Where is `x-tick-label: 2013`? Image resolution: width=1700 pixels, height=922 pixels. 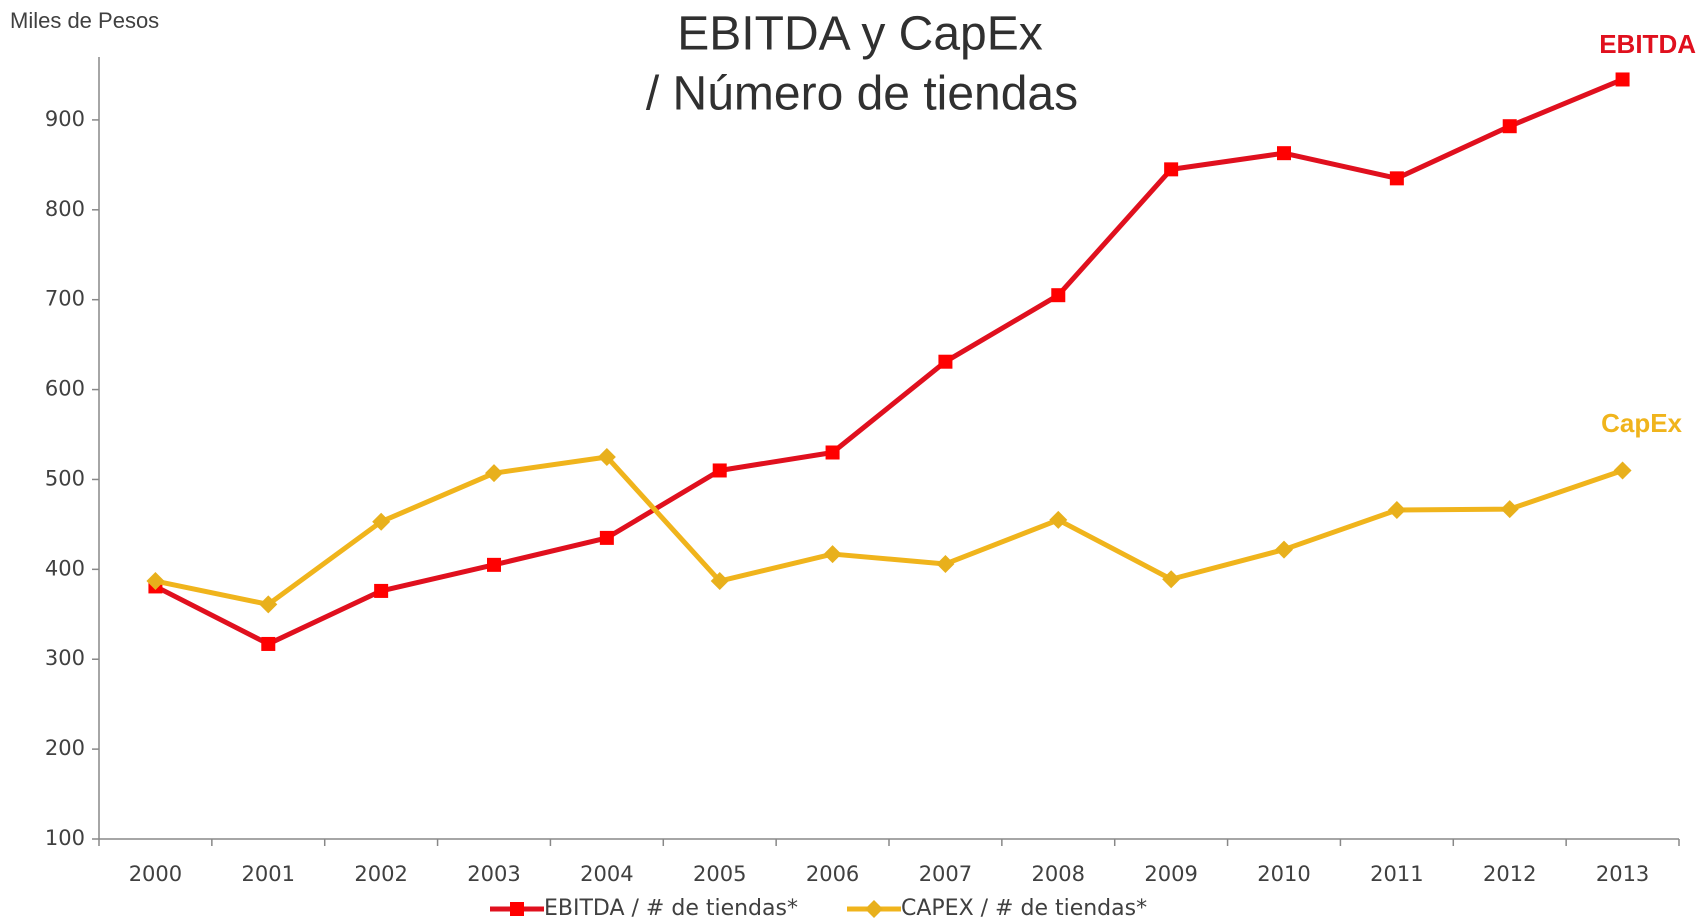
x-tick-label: 2013 is located at coordinates (1622, 874).